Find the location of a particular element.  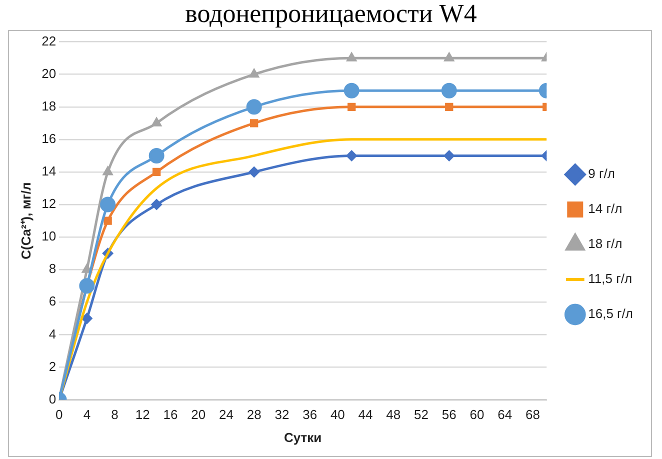

x-tick-label: 52 is located at coordinates (421, 414).